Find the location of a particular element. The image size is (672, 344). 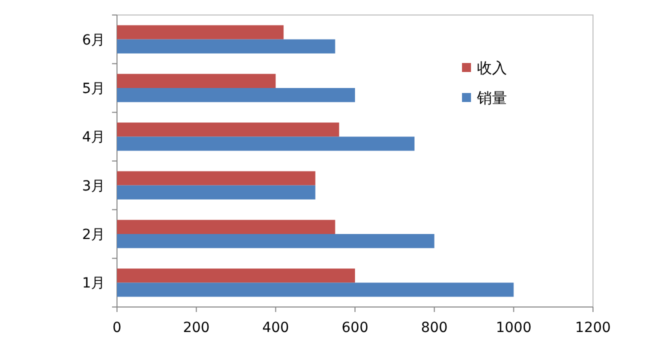

y-tick-label: 5月 is located at coordinates (93, 89).